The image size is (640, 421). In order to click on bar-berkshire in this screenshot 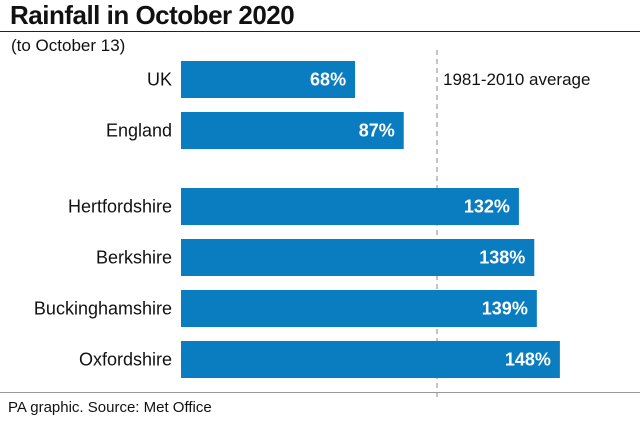, I will do `click(358, 257)`.